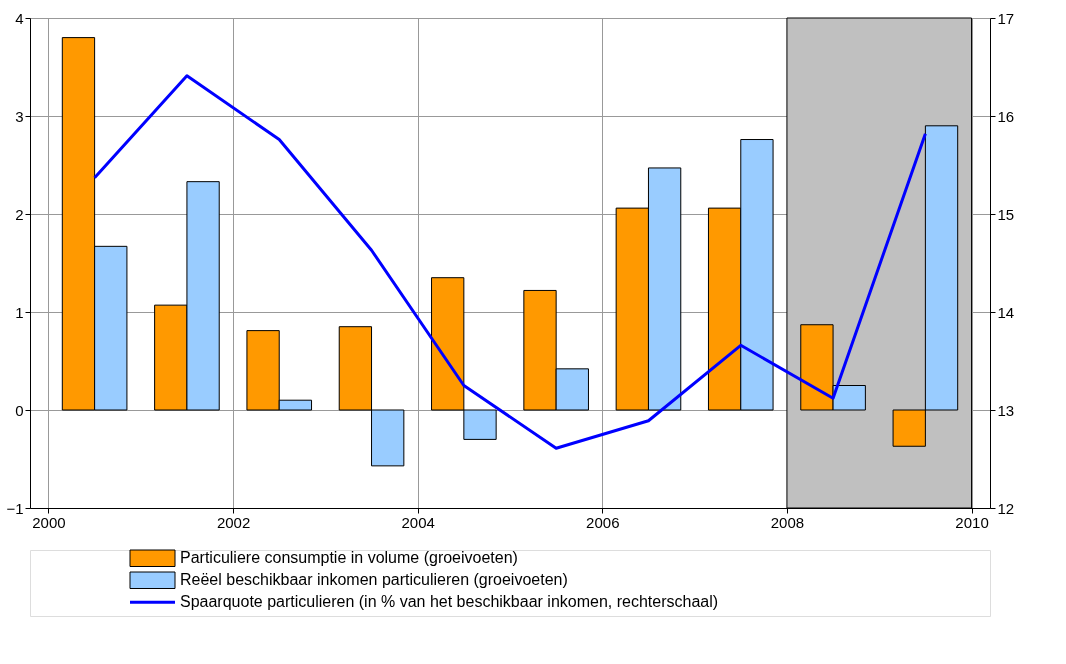  Describe the element at coordinates (19, 312) in the screenshot. I see `y-tick-label: 1` at that location.